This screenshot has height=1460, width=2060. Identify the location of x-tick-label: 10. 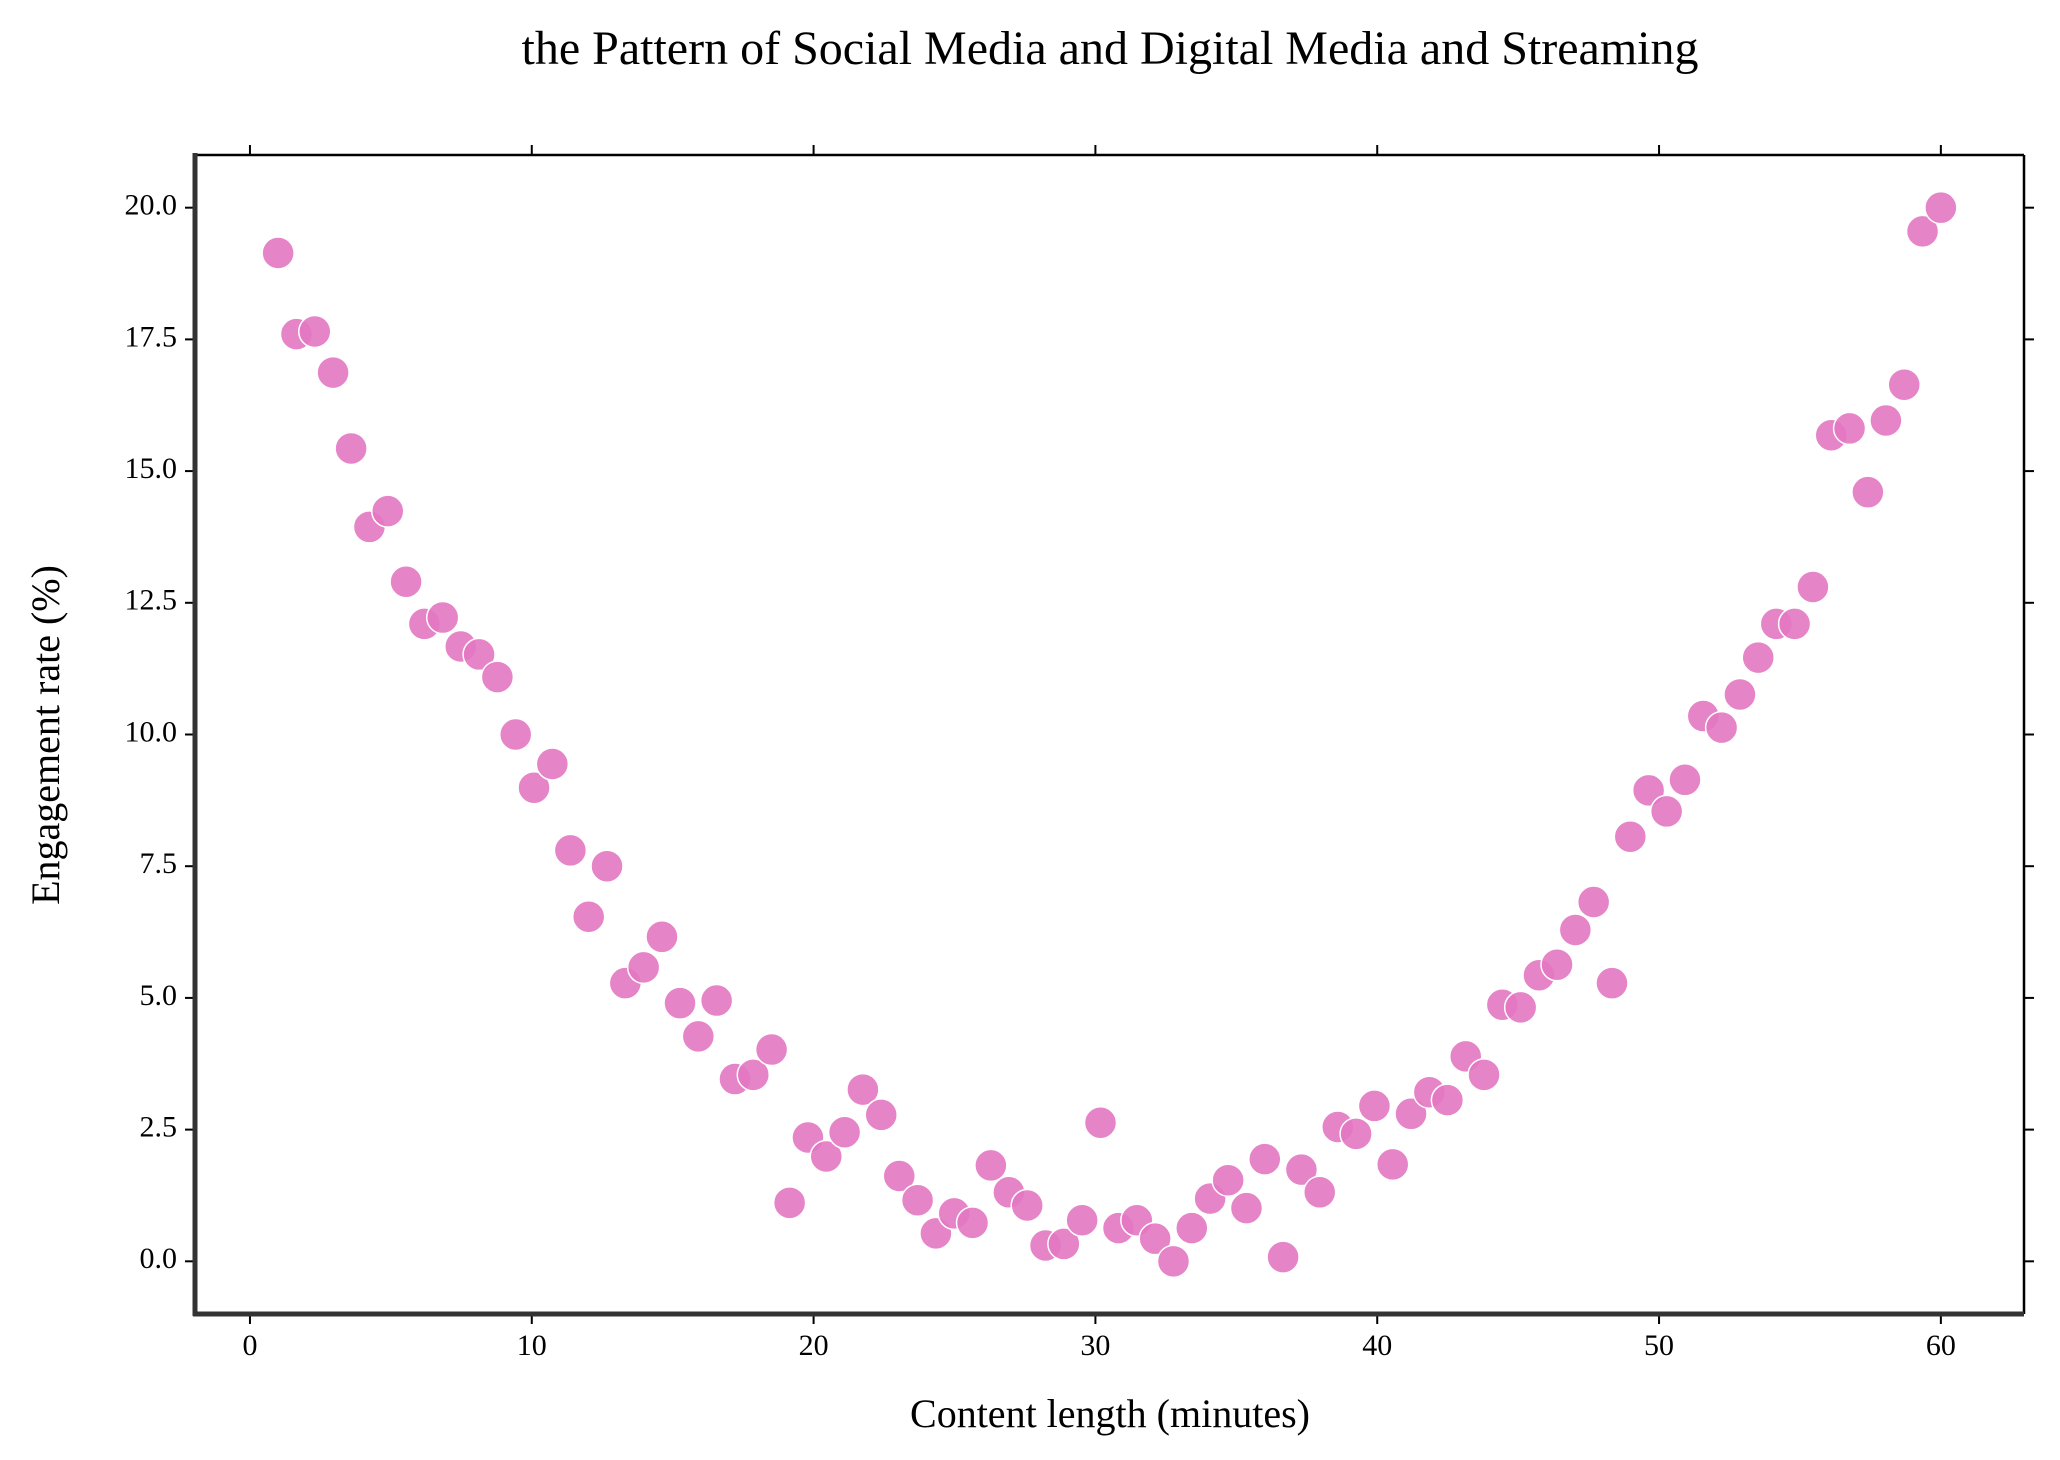
(532, 1345).